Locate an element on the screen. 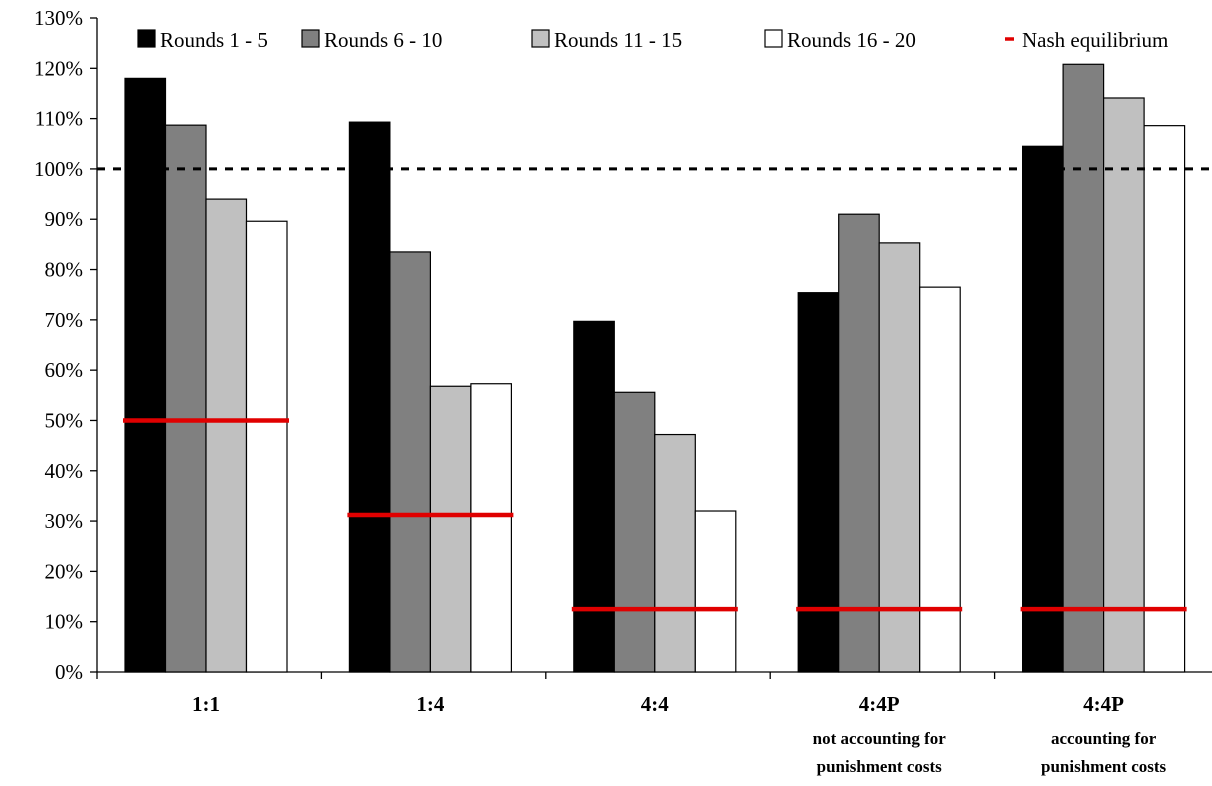 This screenshot has height=786, width=1212. y-tick-label: 20% is located at coordinates (64, 571).